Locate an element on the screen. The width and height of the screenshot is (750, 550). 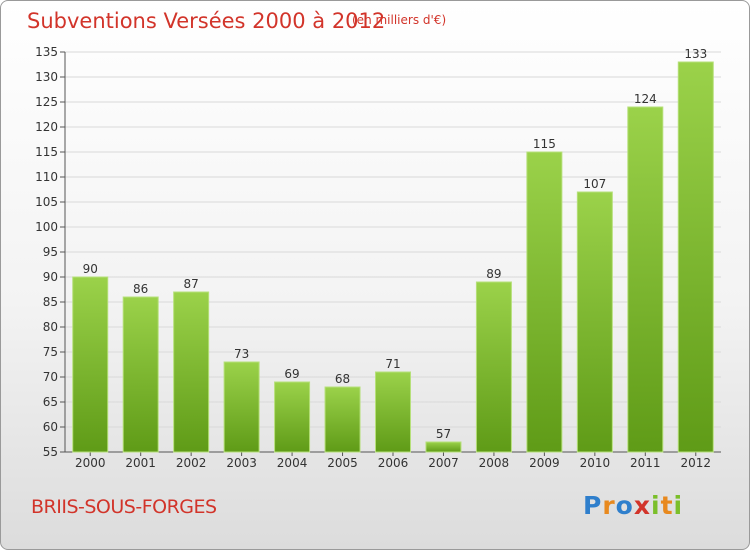
y-tick-label: 65 is located at coordinates (50, 402).